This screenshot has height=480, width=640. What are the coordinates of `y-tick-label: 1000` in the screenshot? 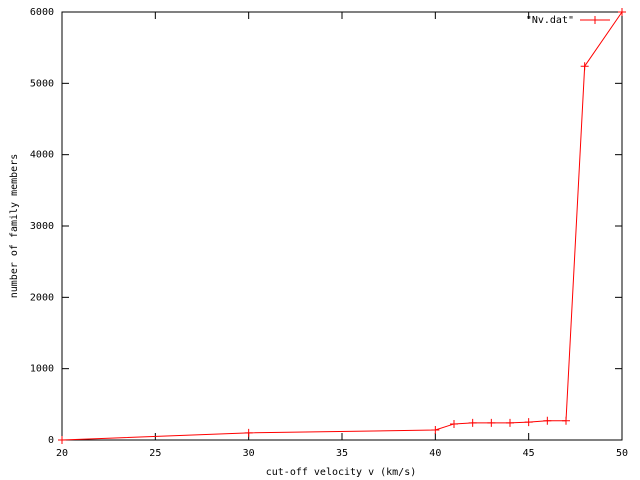 It's located at (42, 369).